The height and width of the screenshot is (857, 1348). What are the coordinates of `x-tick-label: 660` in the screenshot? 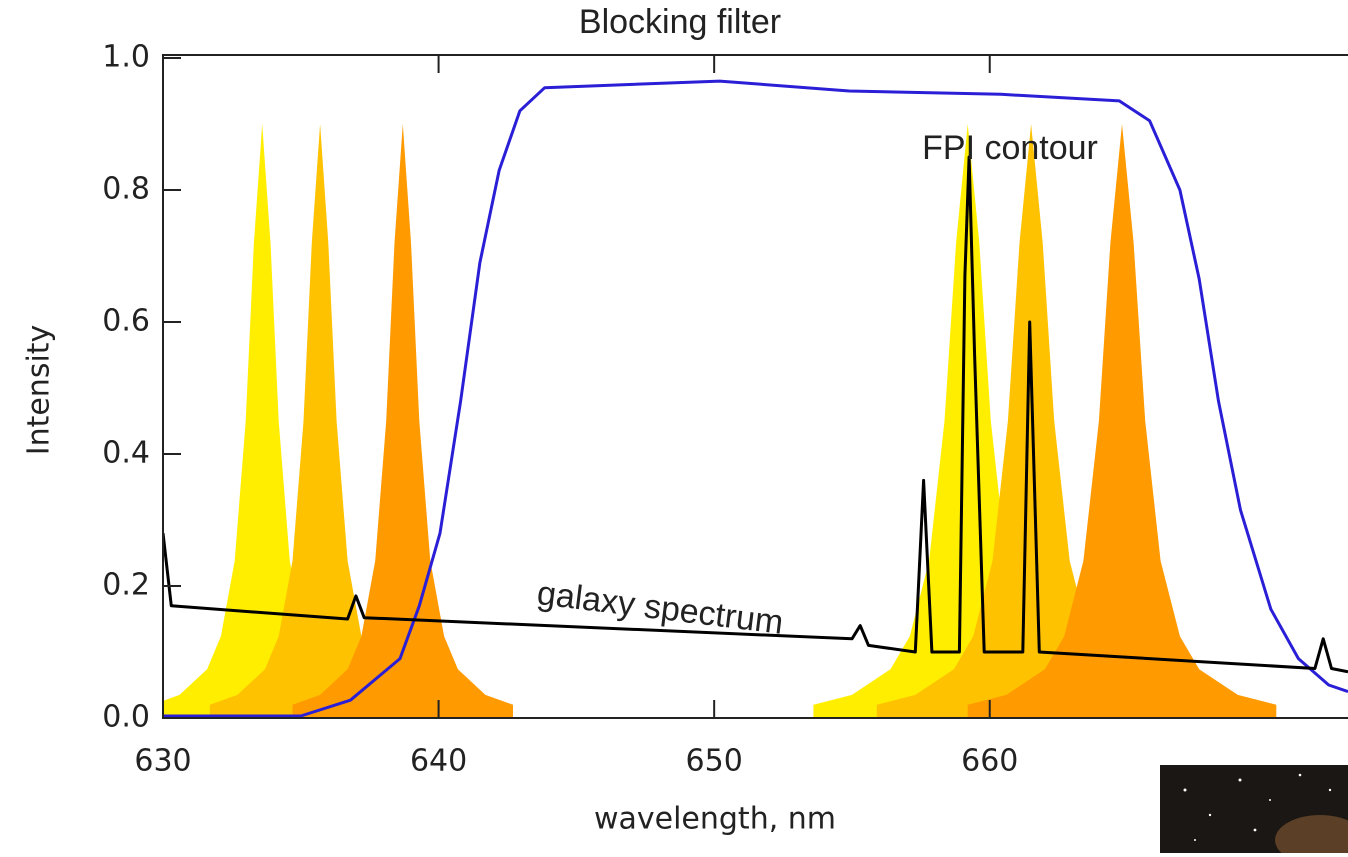 It's located at (989, 761).